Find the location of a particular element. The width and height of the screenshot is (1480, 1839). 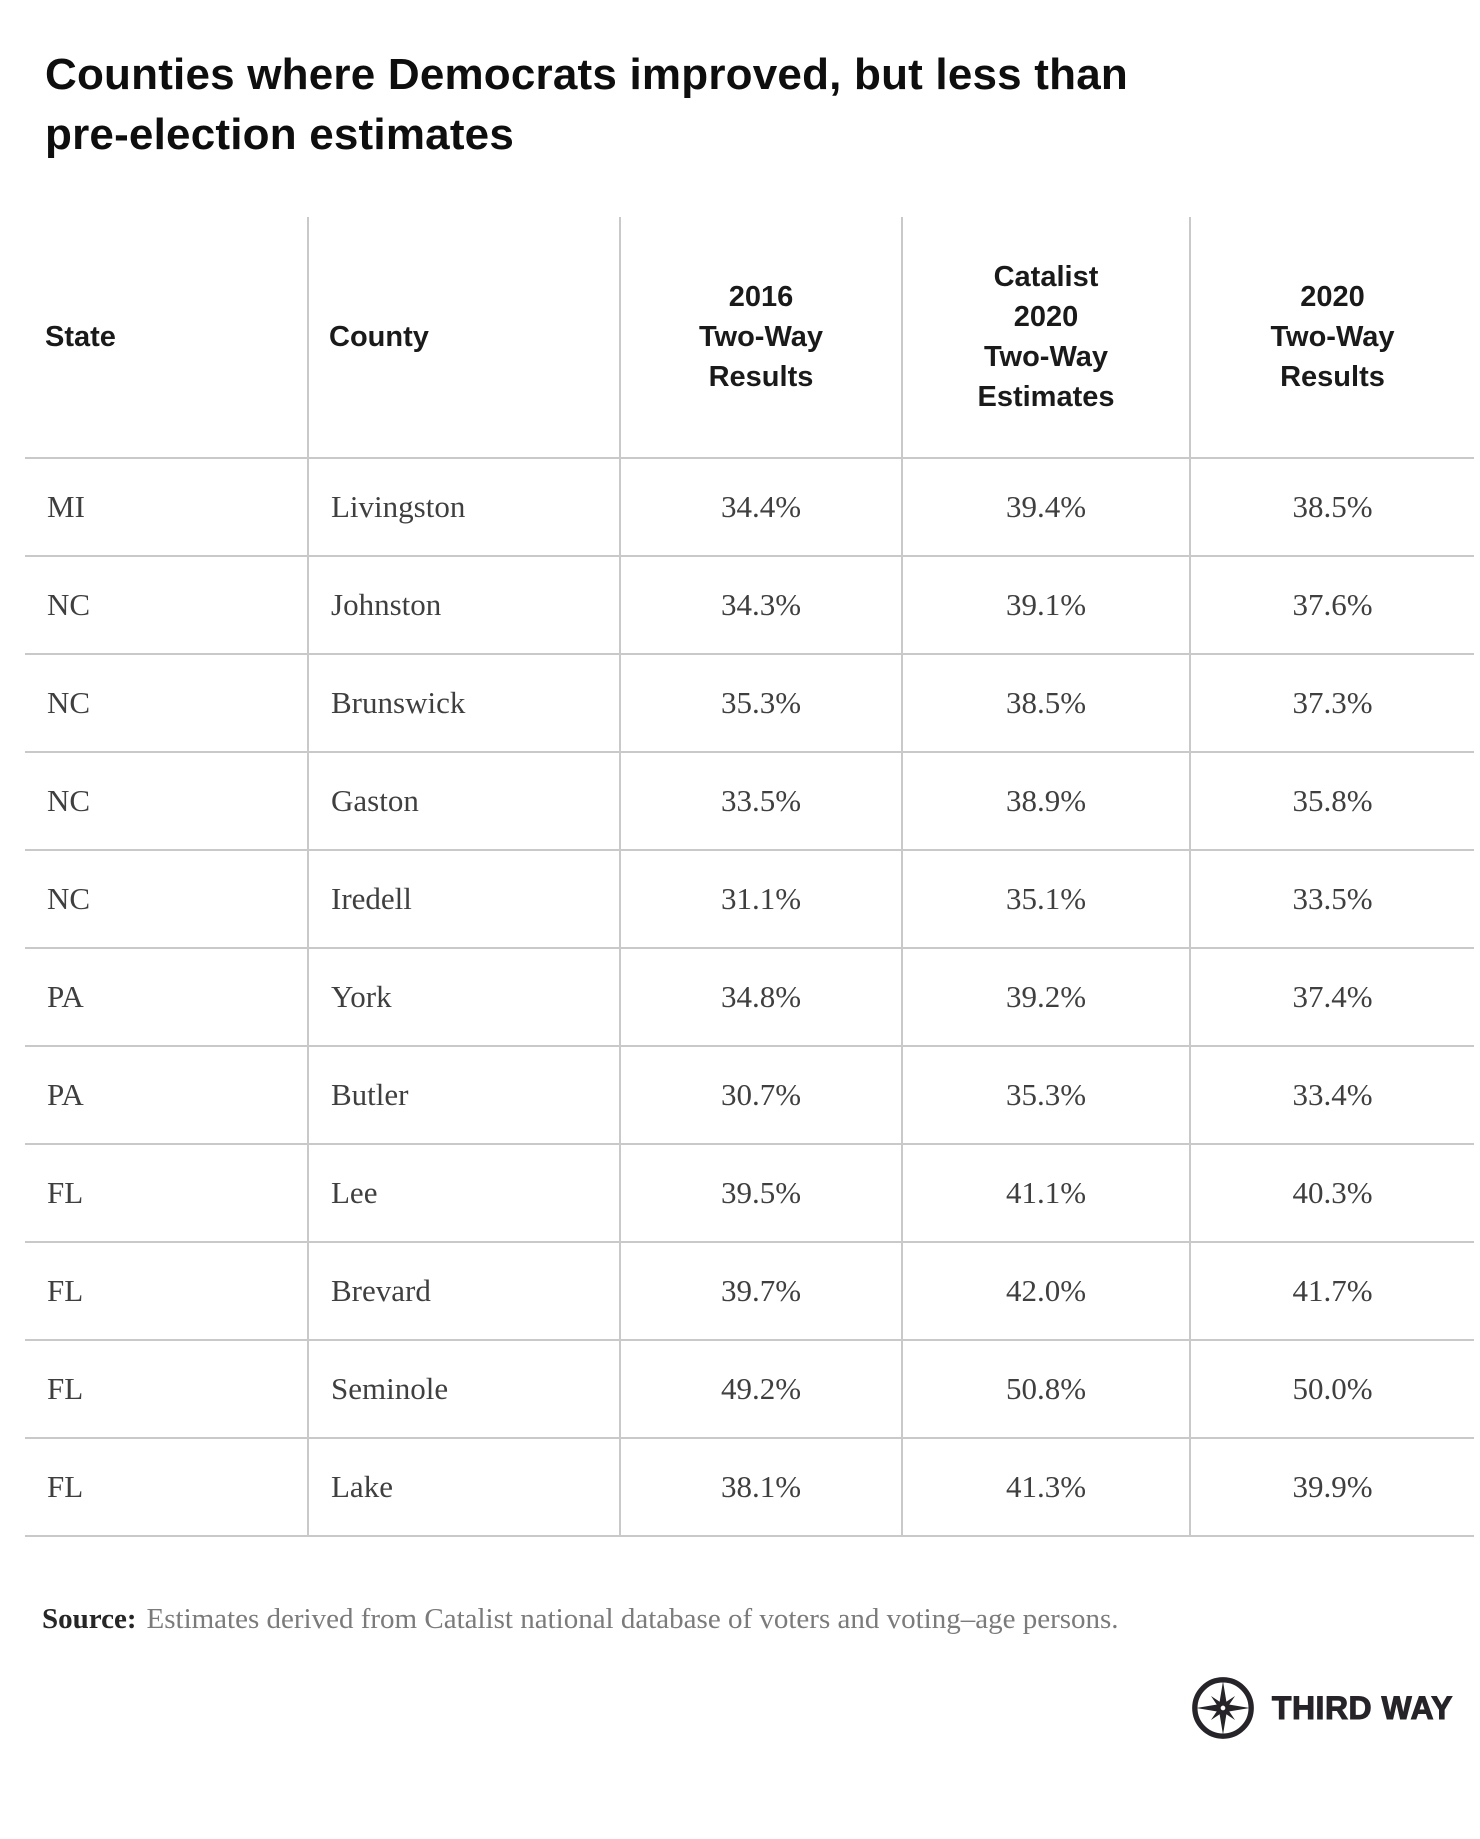

compass-star-icon is located at coordinates (1223, 1708).